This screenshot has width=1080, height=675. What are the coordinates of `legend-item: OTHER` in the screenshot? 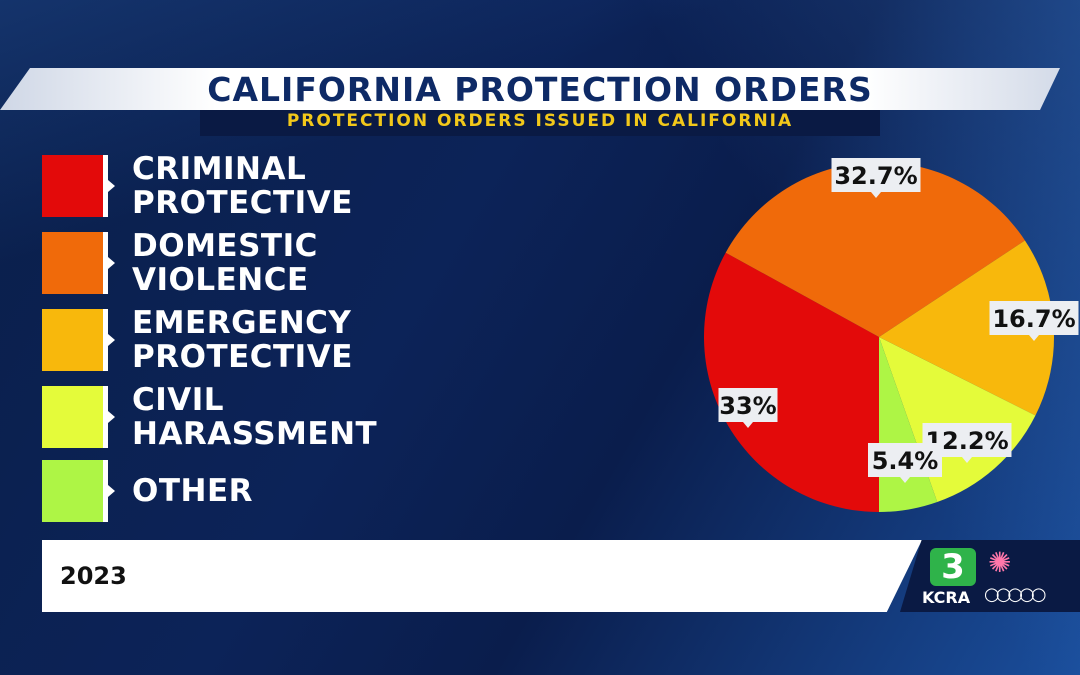 It's located at (147, 491).